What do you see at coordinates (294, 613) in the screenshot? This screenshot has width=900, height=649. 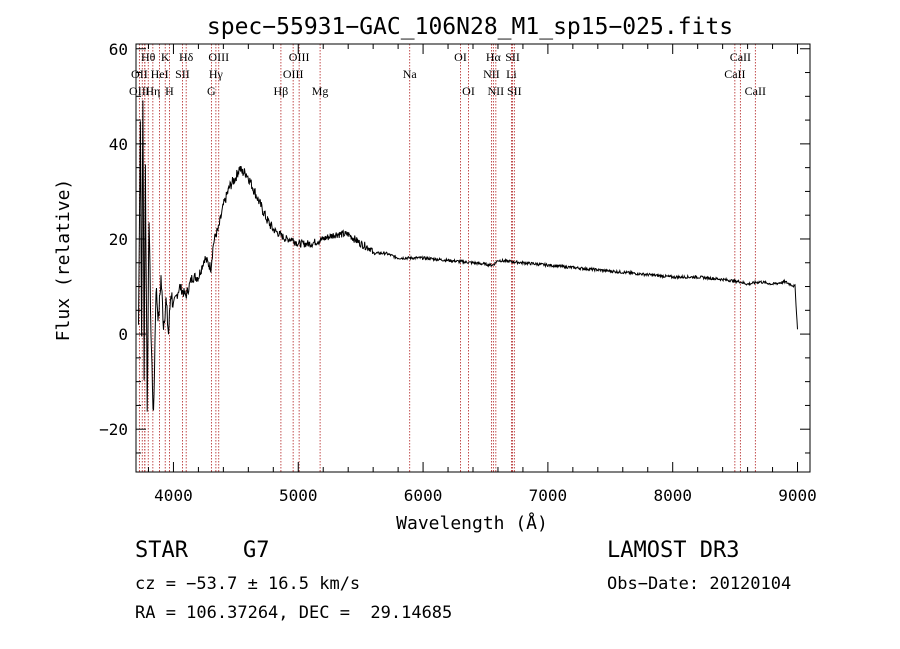 I see `coordinates: RA = 106.37264, DEC = 29.14685` at bounding box center [294, 613].